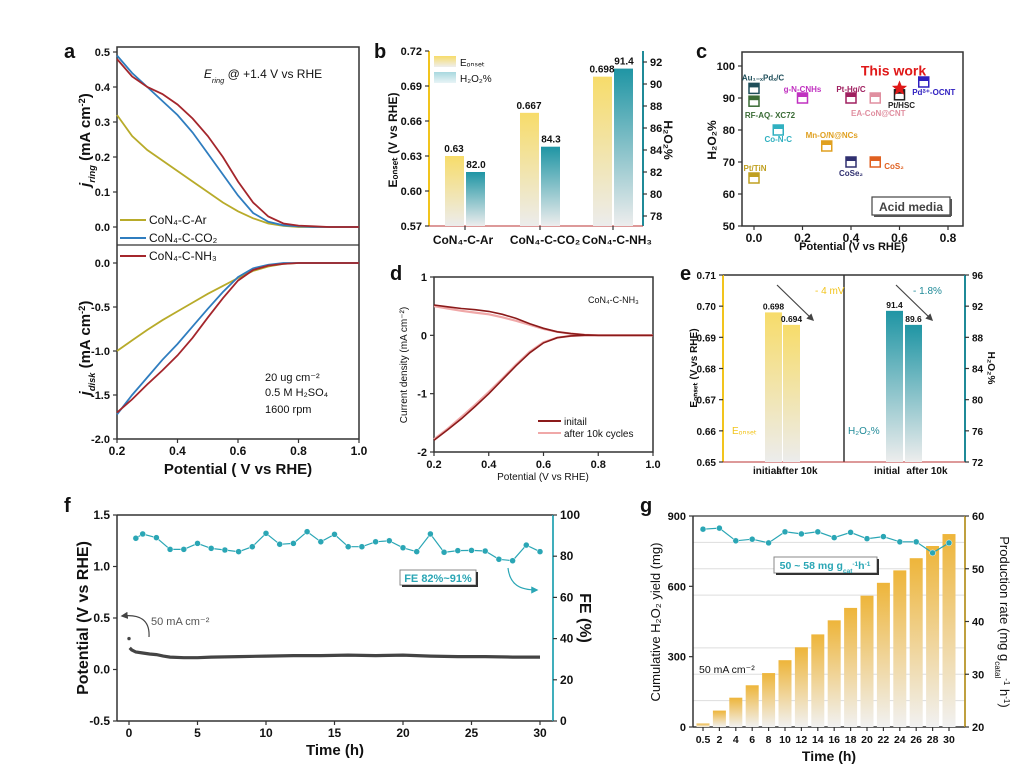 This screenshot has height=778, width=1024. What do you see at coordinates (899, 87) in the screenshot?
I see `this-work-star-marker` at bounding box center [899, 87].